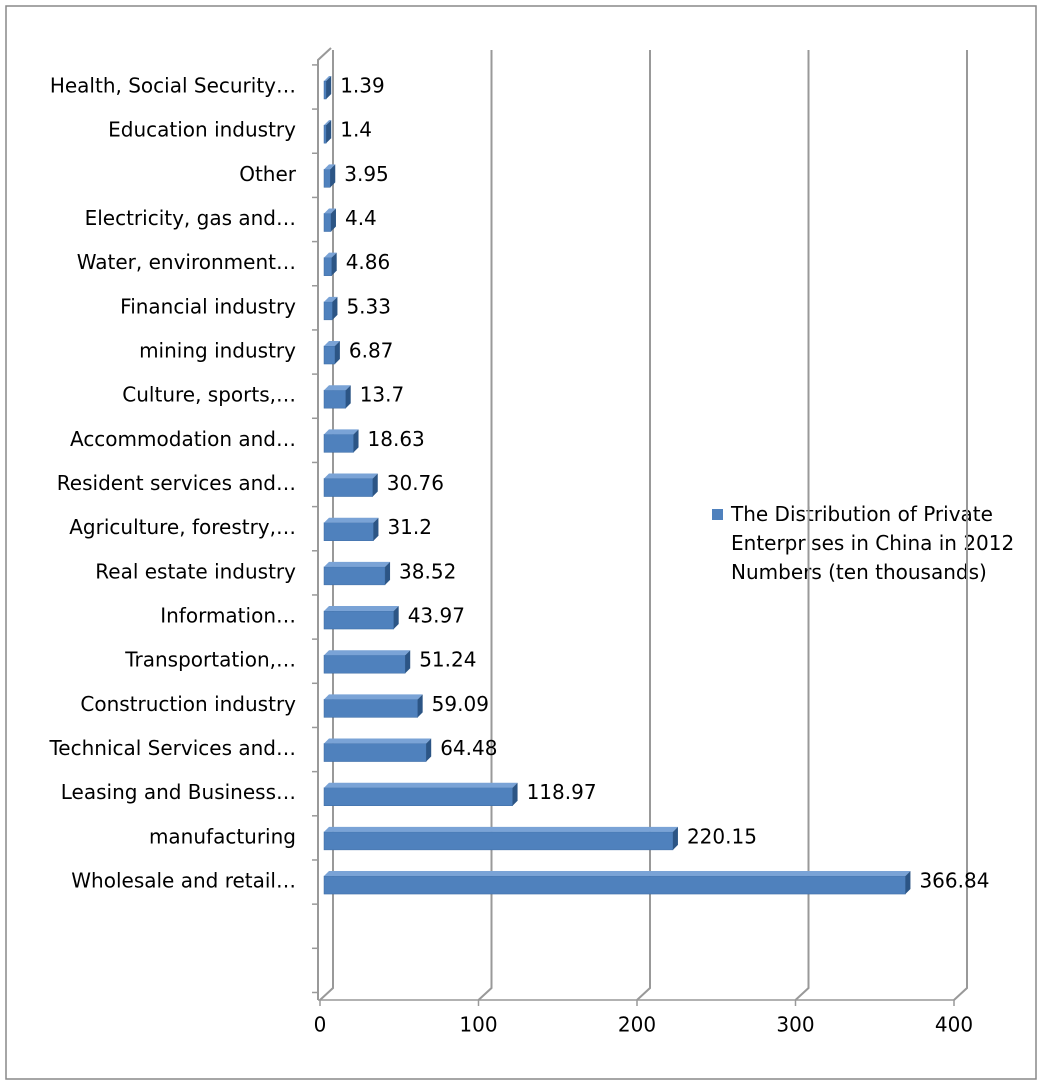 The height and width of the screenshot is (1085, 1042). What do you see at coordinates (371, 351) in the screenshot?
I see `data-label: 6.87` at bounding box center [371, 351].